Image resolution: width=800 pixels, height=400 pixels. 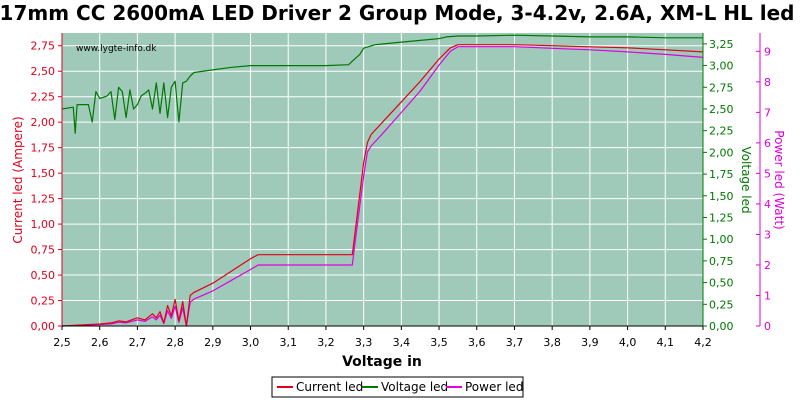 What do you see at coordinates (721, 261) in the screenshot?
I see `y-right1-tick-label: 0,75` at bounding box center [721, 261].